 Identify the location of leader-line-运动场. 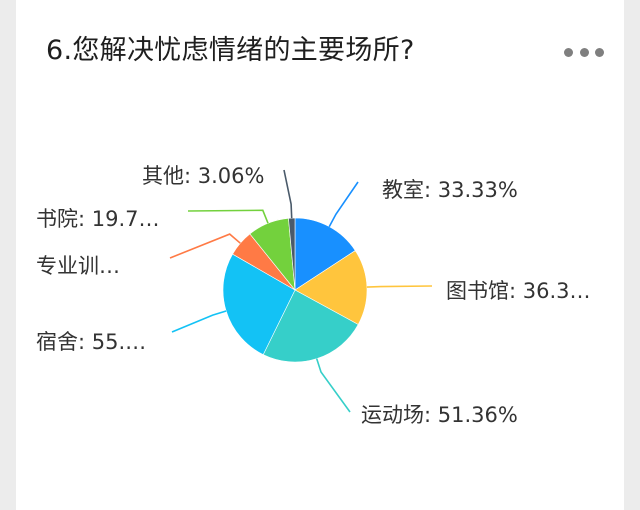
(333, 385).